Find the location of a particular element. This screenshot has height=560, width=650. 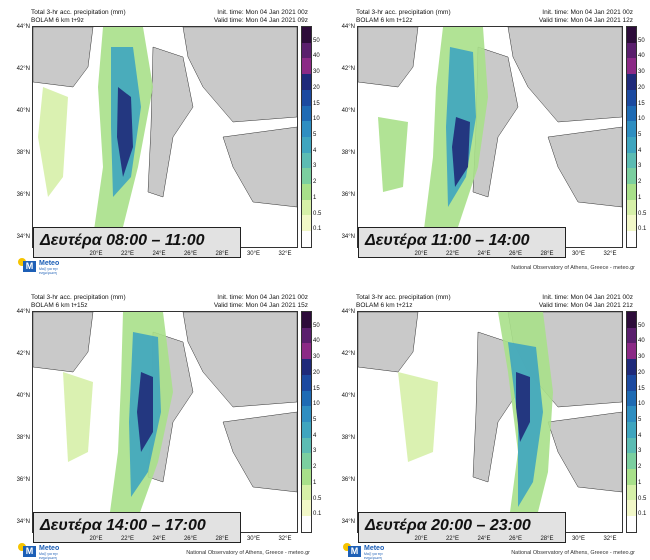

lon-tick-label: 24°E is located at coordinates (159, 539).